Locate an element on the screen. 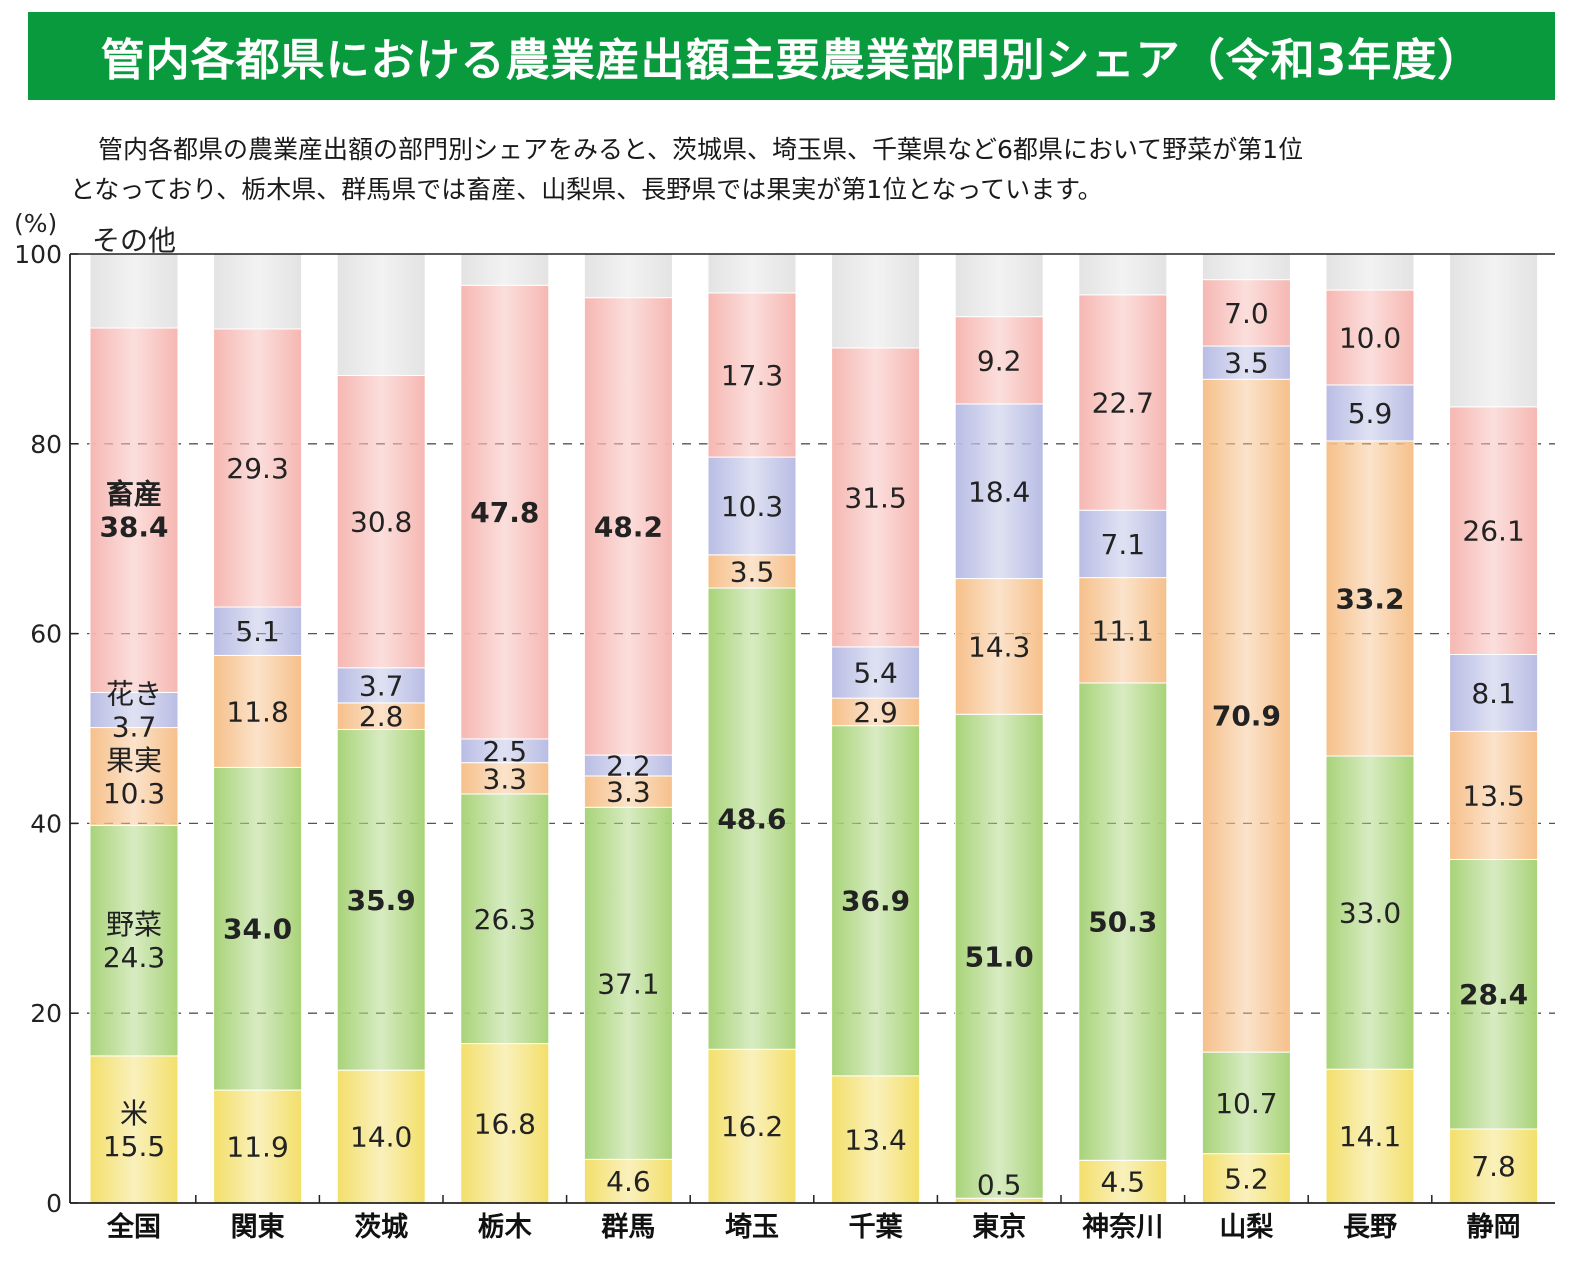 The height and width of the screenshot is (1265, 1579). label-vegetables-関東: 34.0 is located at coordinates (257, 929).